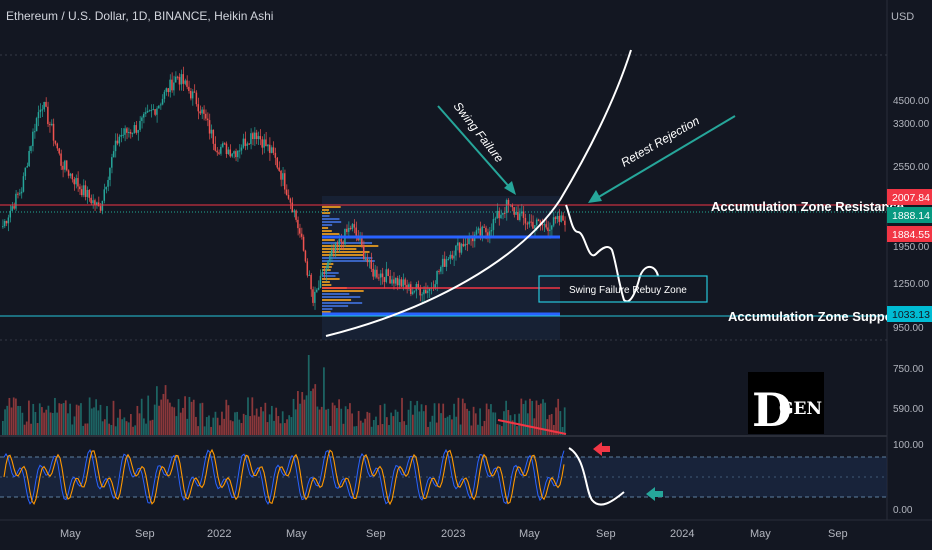  I want to click on price-tick: 4500.00, so click(911, 101).